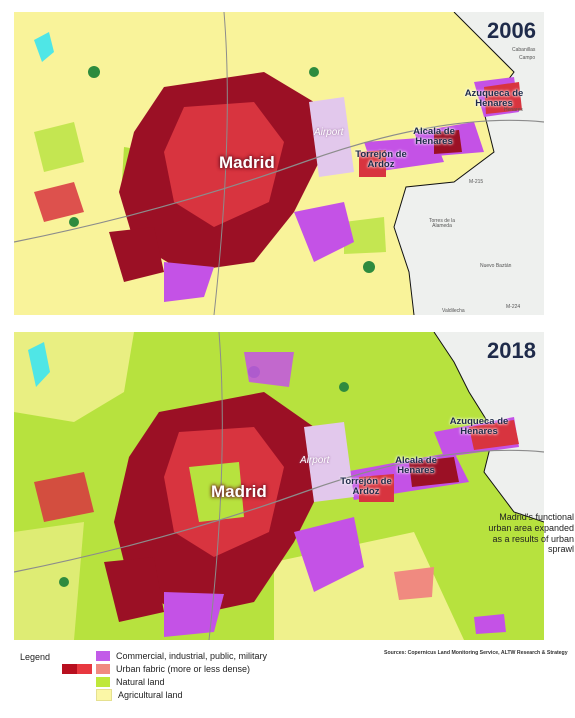 The image size is (575, 718). I want to click on year-label-2018: 2018, so click(511, 350).